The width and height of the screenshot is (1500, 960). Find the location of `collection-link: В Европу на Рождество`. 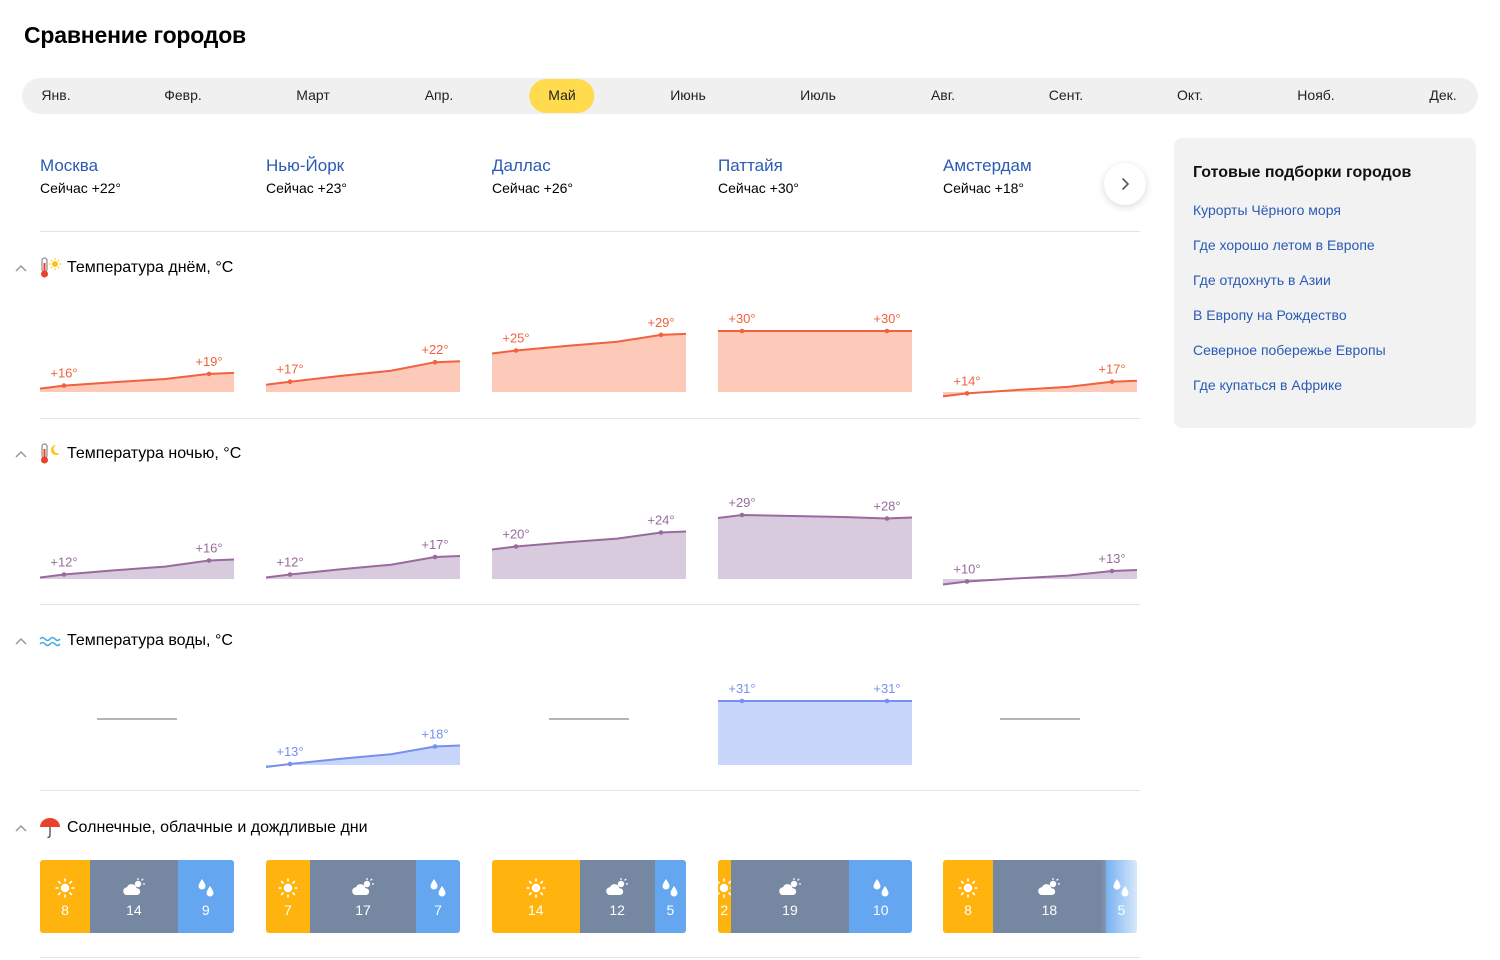

collection-link: В Европу на Рождество is located at coordinates (1270, 315).